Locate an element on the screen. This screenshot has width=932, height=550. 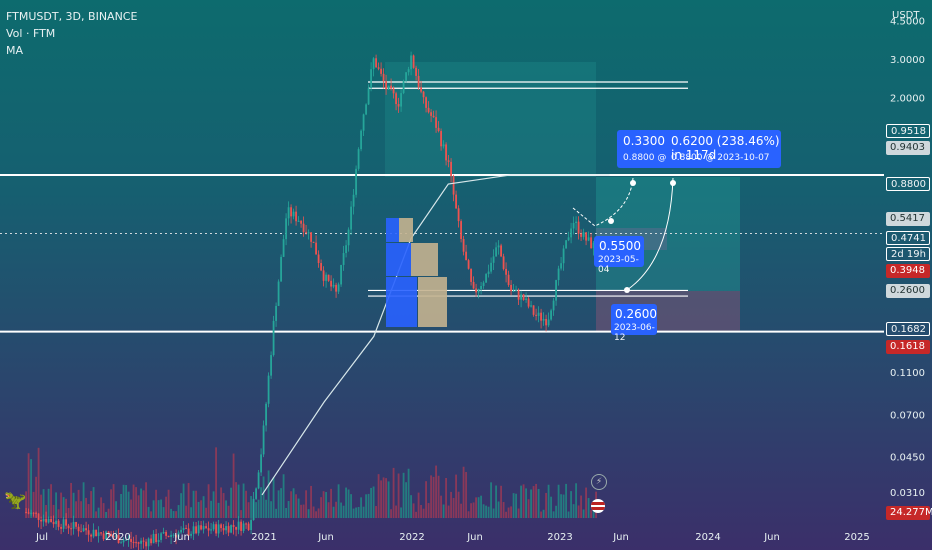
flash-icon: ⚡ is located at coordinates (599, 482).